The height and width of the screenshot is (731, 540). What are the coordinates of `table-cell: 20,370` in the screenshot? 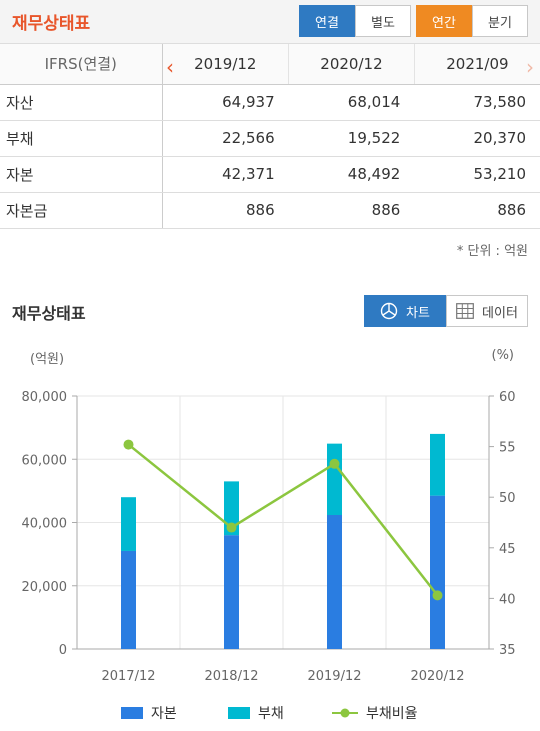 It's located at (477, 138).